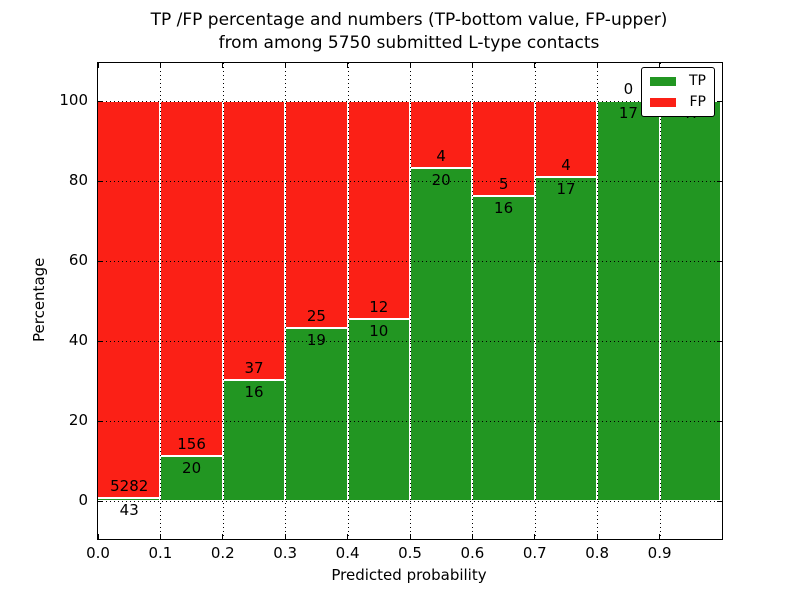 The height and width of the screenshot is (600, 800). What do you see at coordinates (129, 509) in the screenshot?
I see `tp-count-label: 43` at bounding box center [129, 509].